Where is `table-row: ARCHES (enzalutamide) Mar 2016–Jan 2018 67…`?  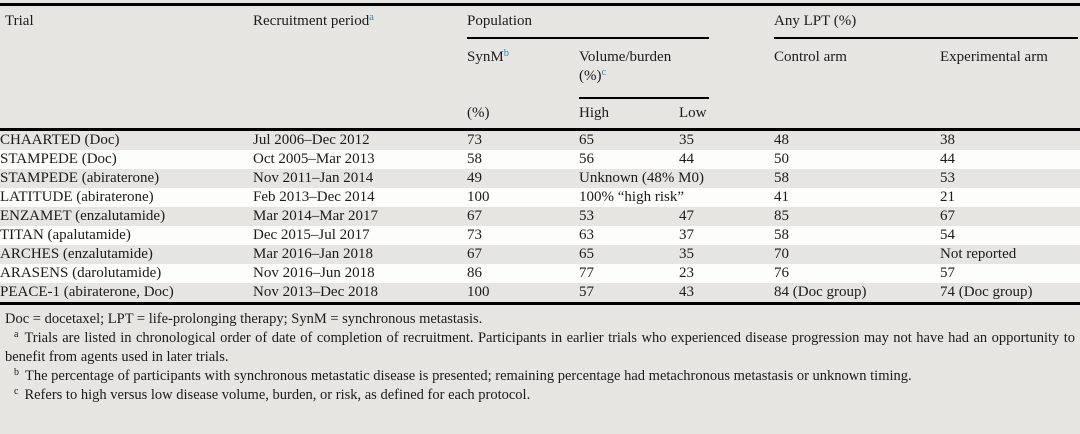 table-row: ARCHES (enzalutamide) Mar 2016–Jan 2018 67… is located at coordinates (540, 254).